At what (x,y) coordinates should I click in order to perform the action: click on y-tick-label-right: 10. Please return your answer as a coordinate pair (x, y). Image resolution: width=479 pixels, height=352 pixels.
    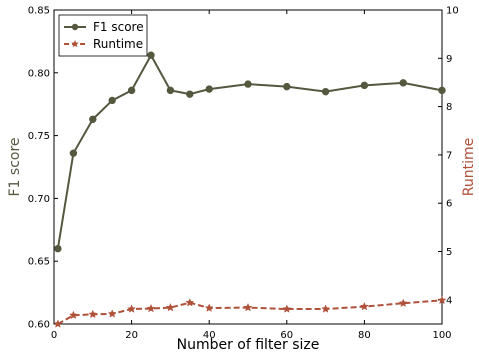
    Looking at the image, I should click on (452, 11).